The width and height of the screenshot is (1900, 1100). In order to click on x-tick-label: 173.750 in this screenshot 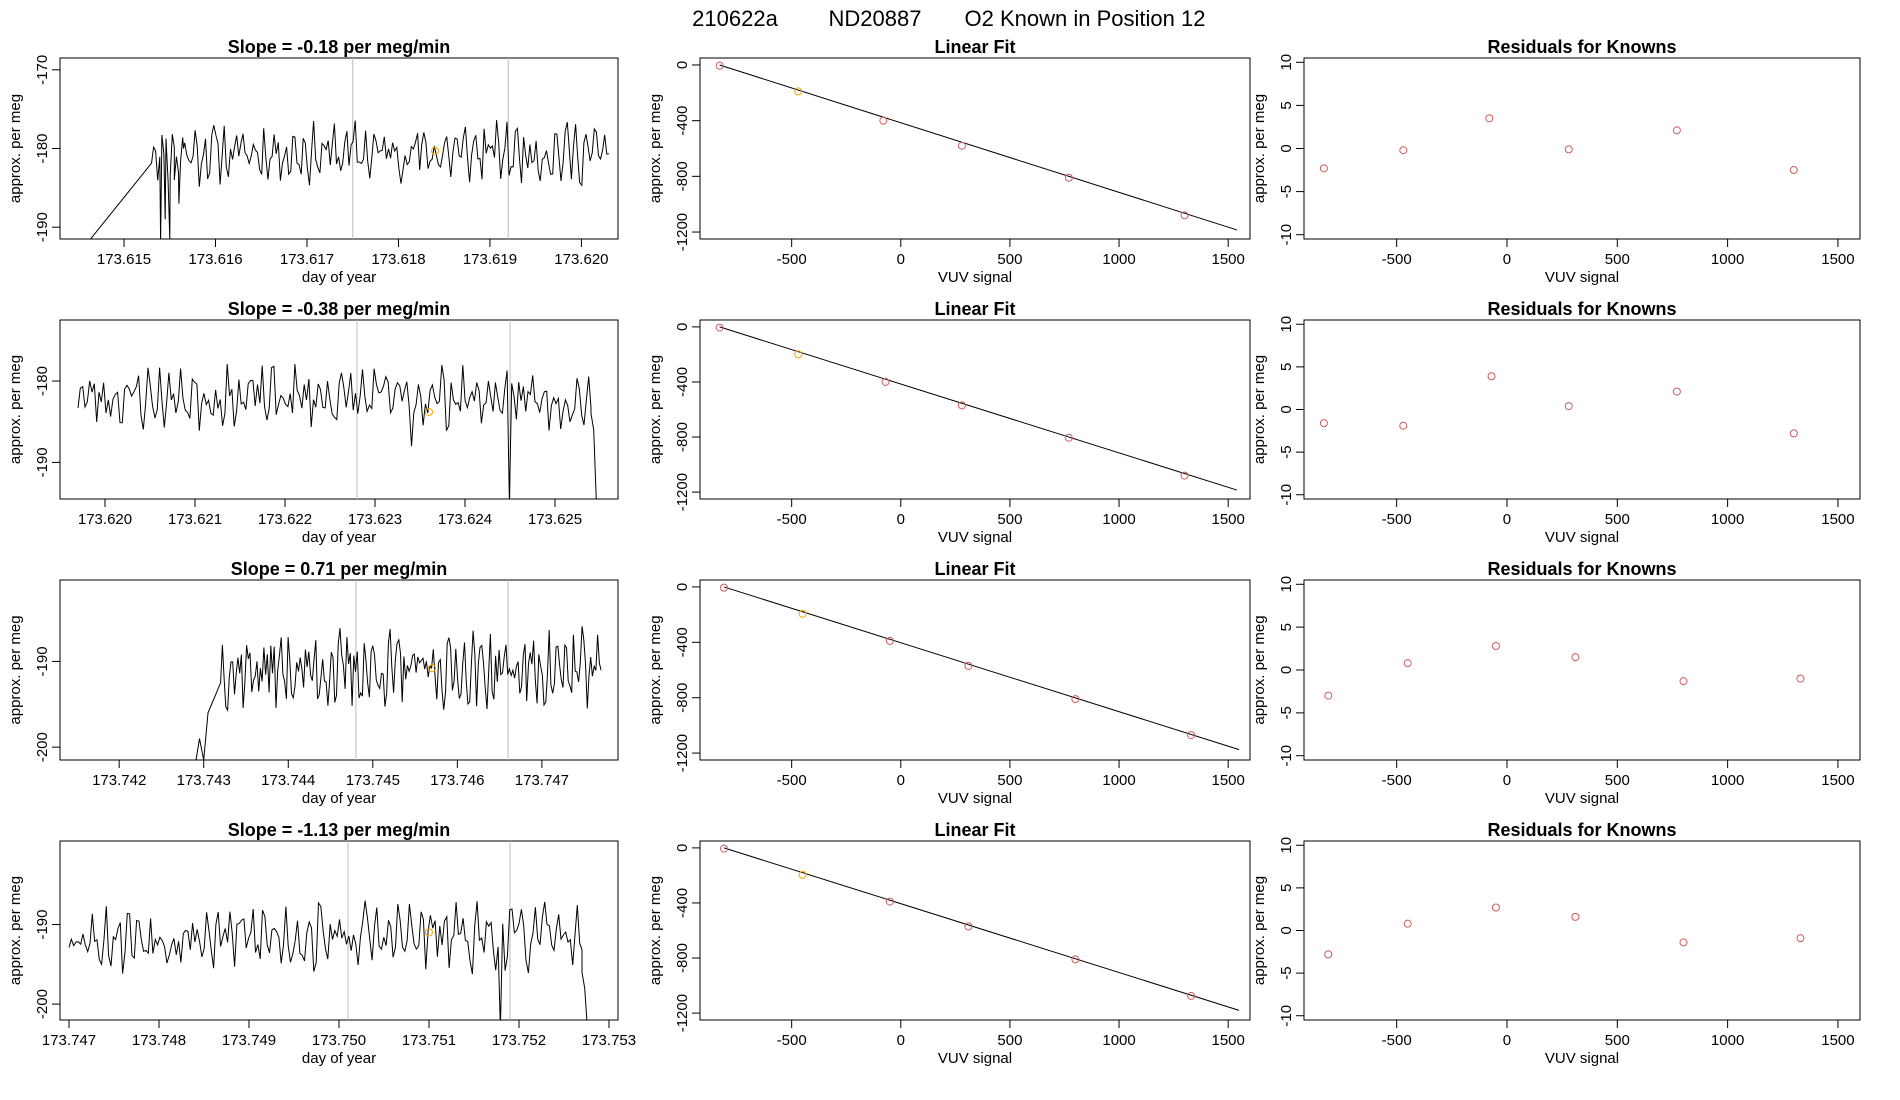, I will do `click(339, 1040)`.